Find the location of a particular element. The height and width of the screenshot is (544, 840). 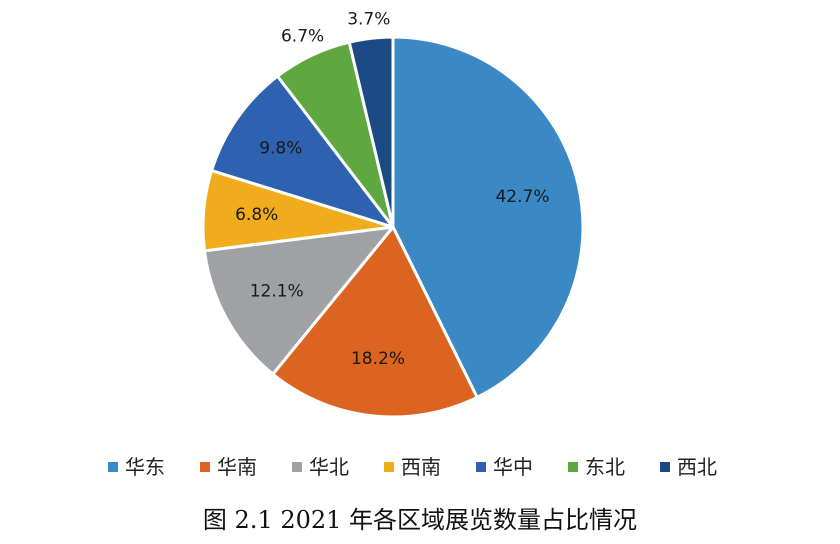

legend-item-华东: 华东 is located at coordinates (136, 467).